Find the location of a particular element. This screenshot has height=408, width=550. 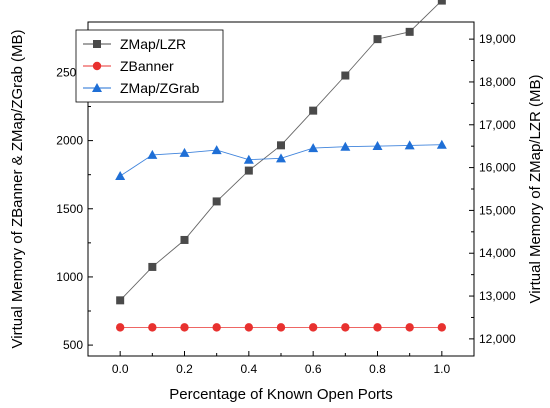

y-right-tick-label: 17,000 is located at coordinates (497, 125).